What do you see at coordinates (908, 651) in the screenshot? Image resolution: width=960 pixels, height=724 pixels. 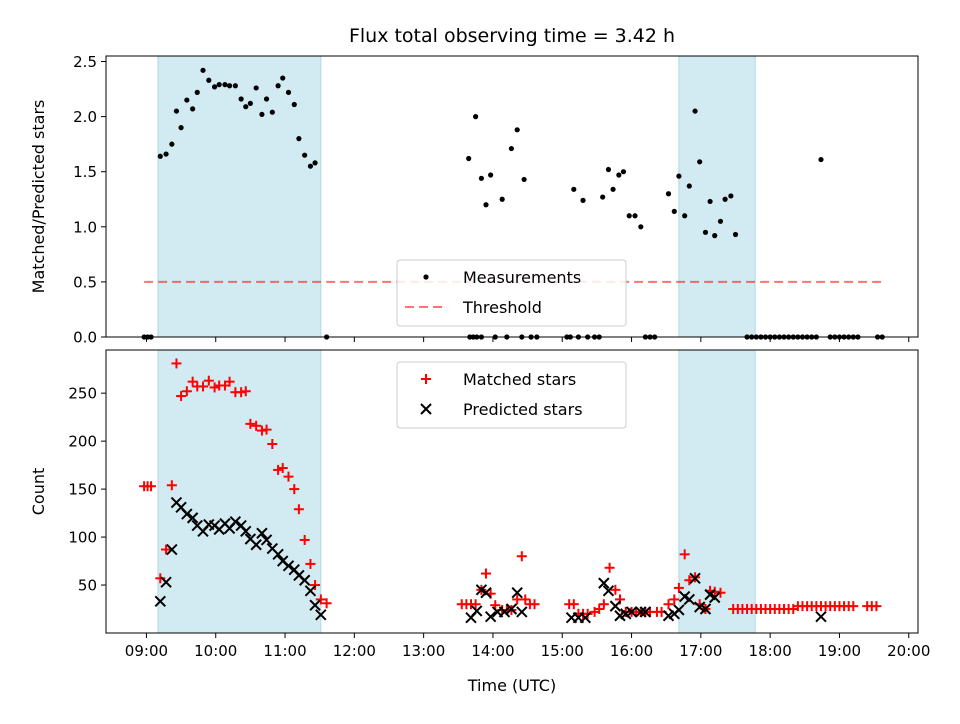 I see `x-tick-label: 20:00` at bounding box center [908, 651].